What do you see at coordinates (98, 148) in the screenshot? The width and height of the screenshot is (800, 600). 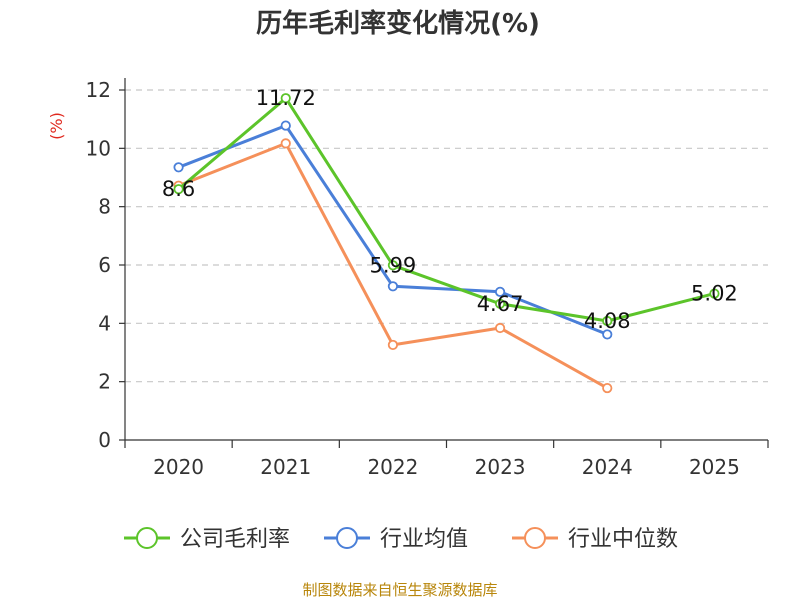 I see `y-tick-label: 10` at bounding box center [98, 148].